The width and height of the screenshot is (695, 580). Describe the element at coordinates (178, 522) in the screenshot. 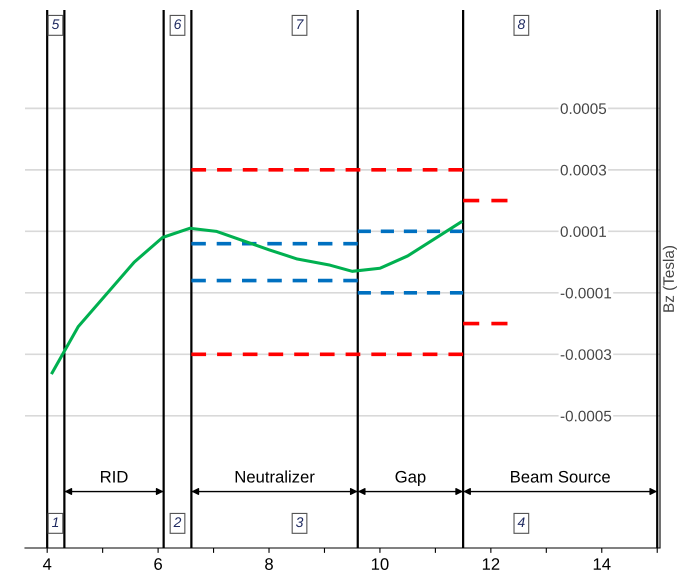

I see `annotation: 2` at that location.